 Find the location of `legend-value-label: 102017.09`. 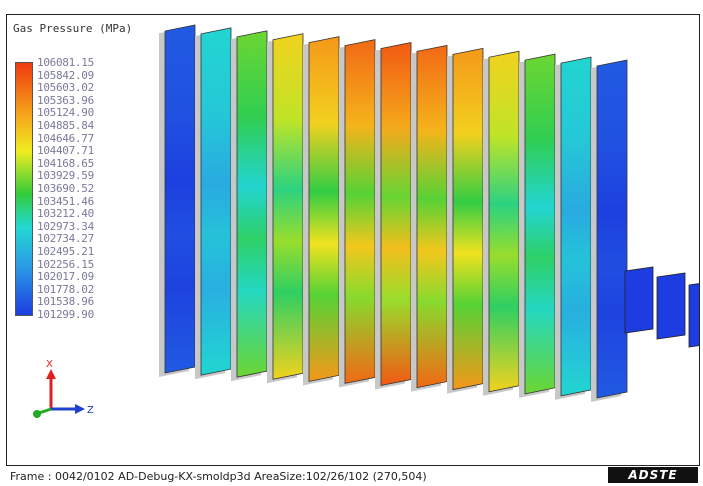

legend-value-label: 102017.09 is located at coordinates (65, 277).